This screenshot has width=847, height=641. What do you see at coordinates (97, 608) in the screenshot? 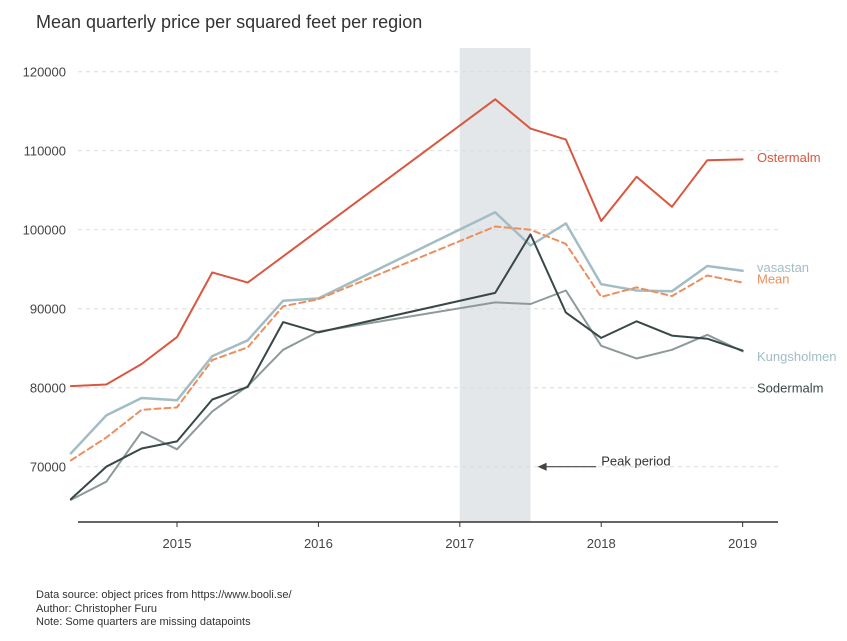
I see `note-author: Author: Christopher Furu` at bounding box center [97, 608].